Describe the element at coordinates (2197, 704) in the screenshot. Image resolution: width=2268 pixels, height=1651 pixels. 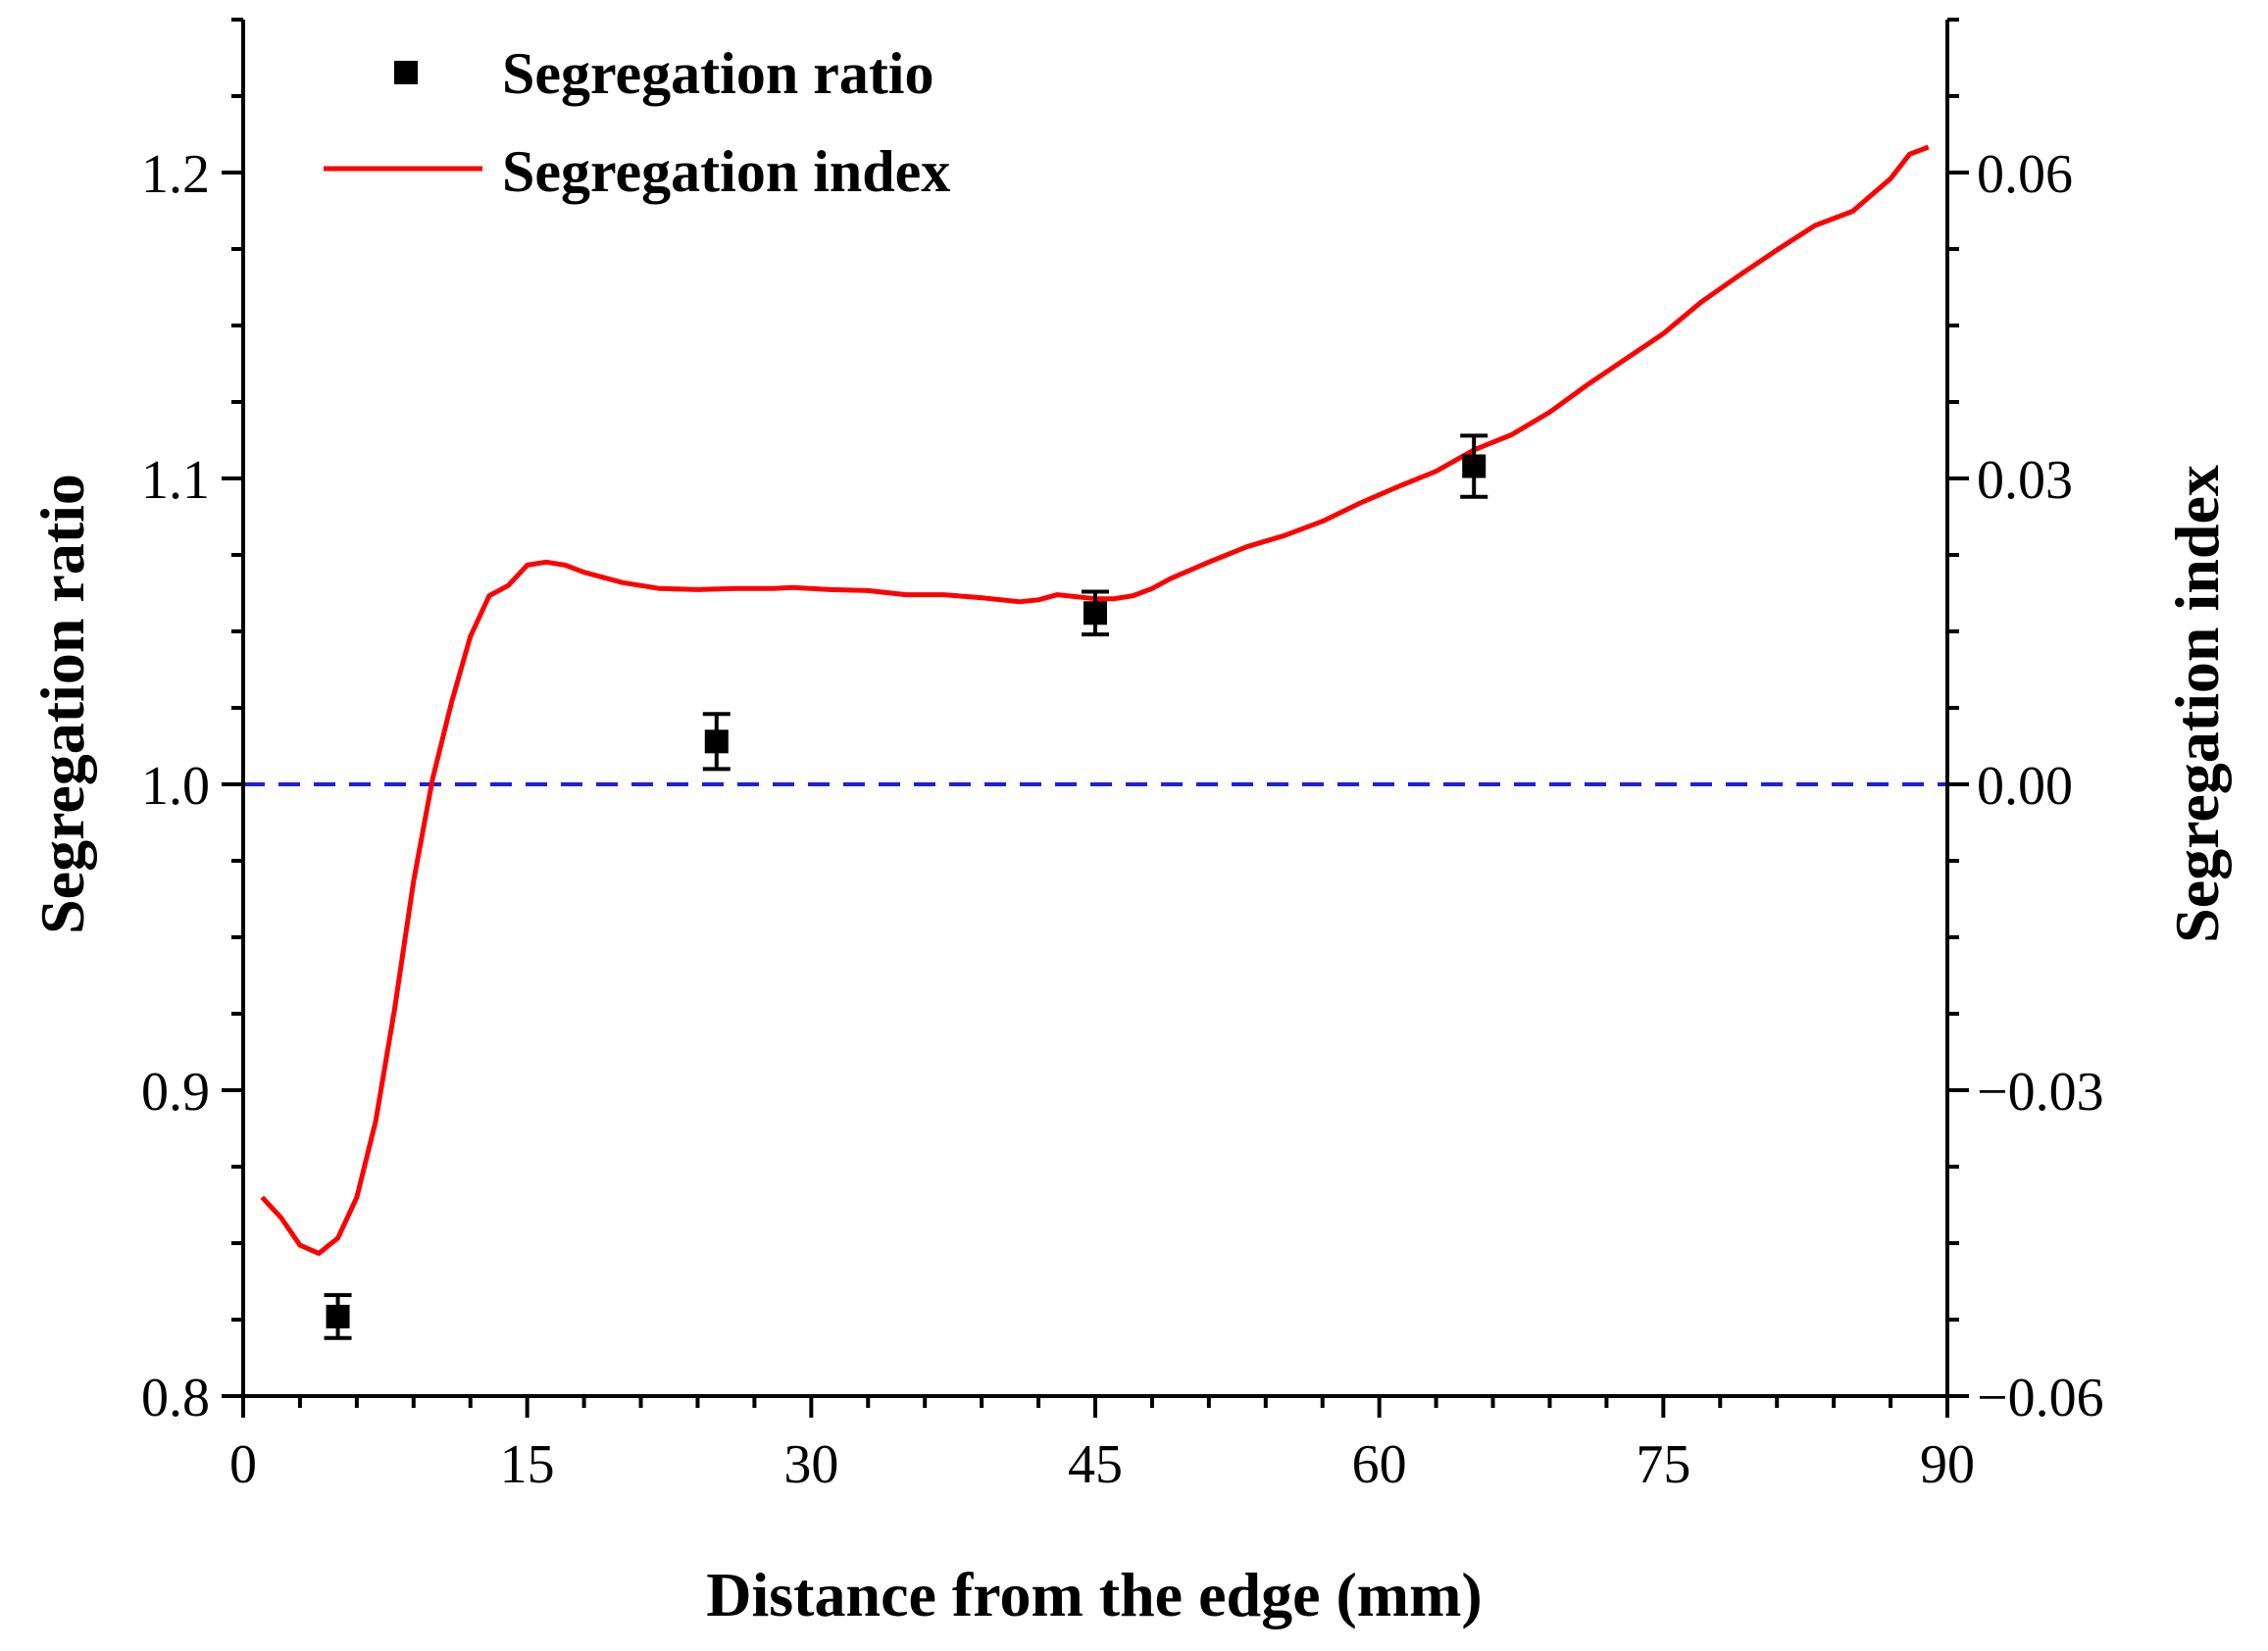
I see `y-right-axis-title: Segregation index` at that location.